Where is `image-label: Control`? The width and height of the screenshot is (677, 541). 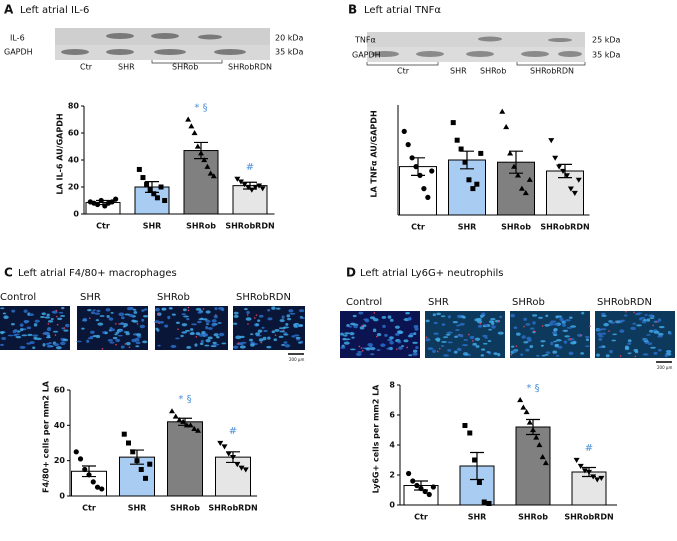
image-label: Control is located at coordinates (18, 297).